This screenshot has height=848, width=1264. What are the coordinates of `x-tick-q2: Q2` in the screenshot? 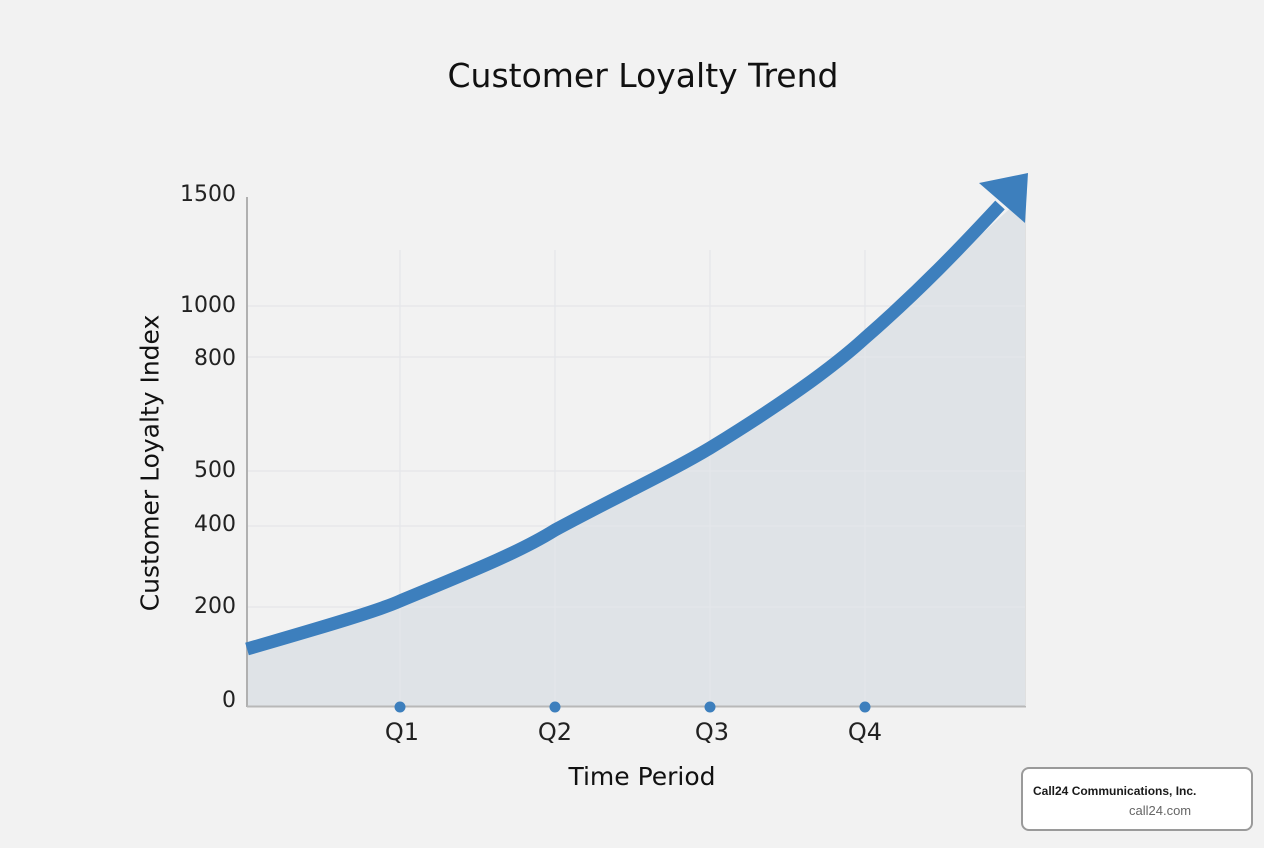 It's located at (555, 732).